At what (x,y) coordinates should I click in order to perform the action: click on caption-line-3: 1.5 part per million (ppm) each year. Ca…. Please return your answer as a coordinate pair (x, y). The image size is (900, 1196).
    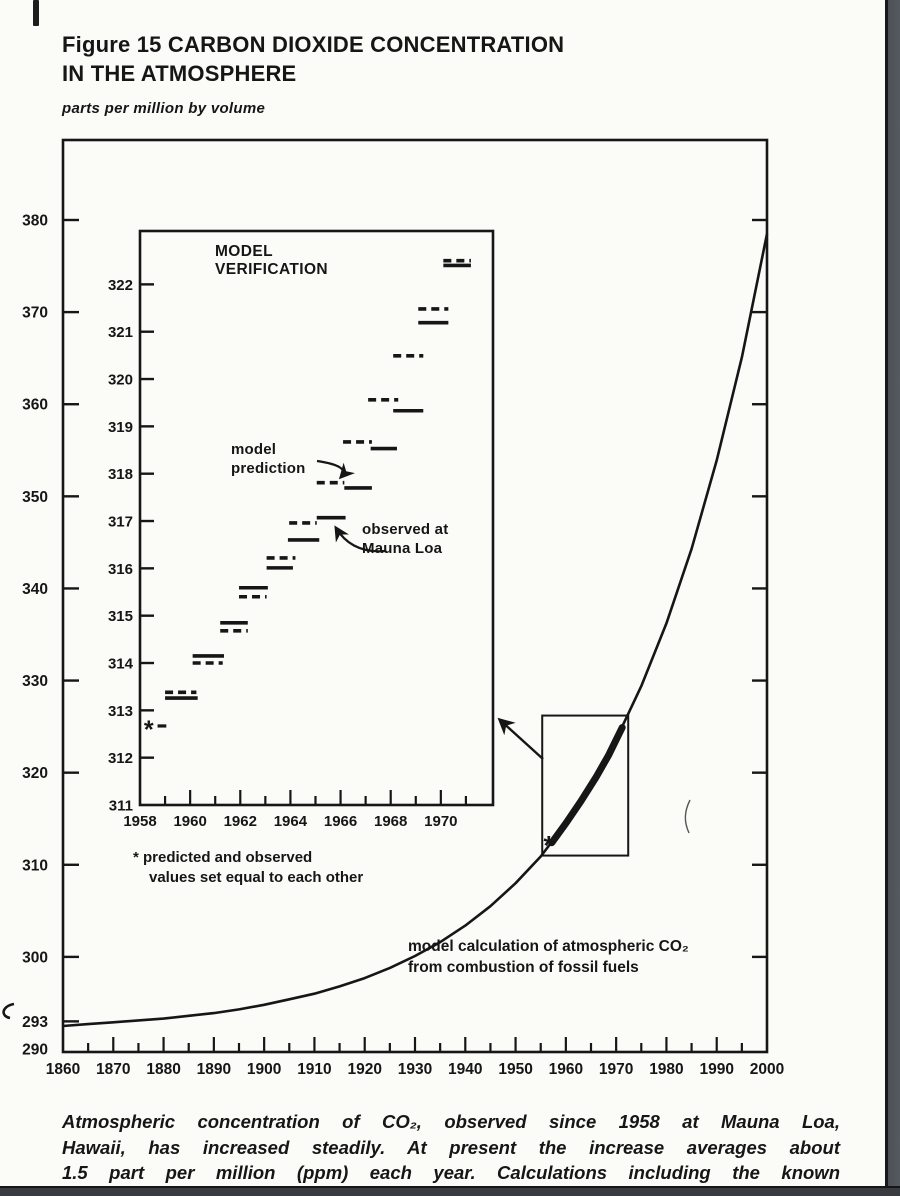
    Looking at the image, I should click on (451, 1172).